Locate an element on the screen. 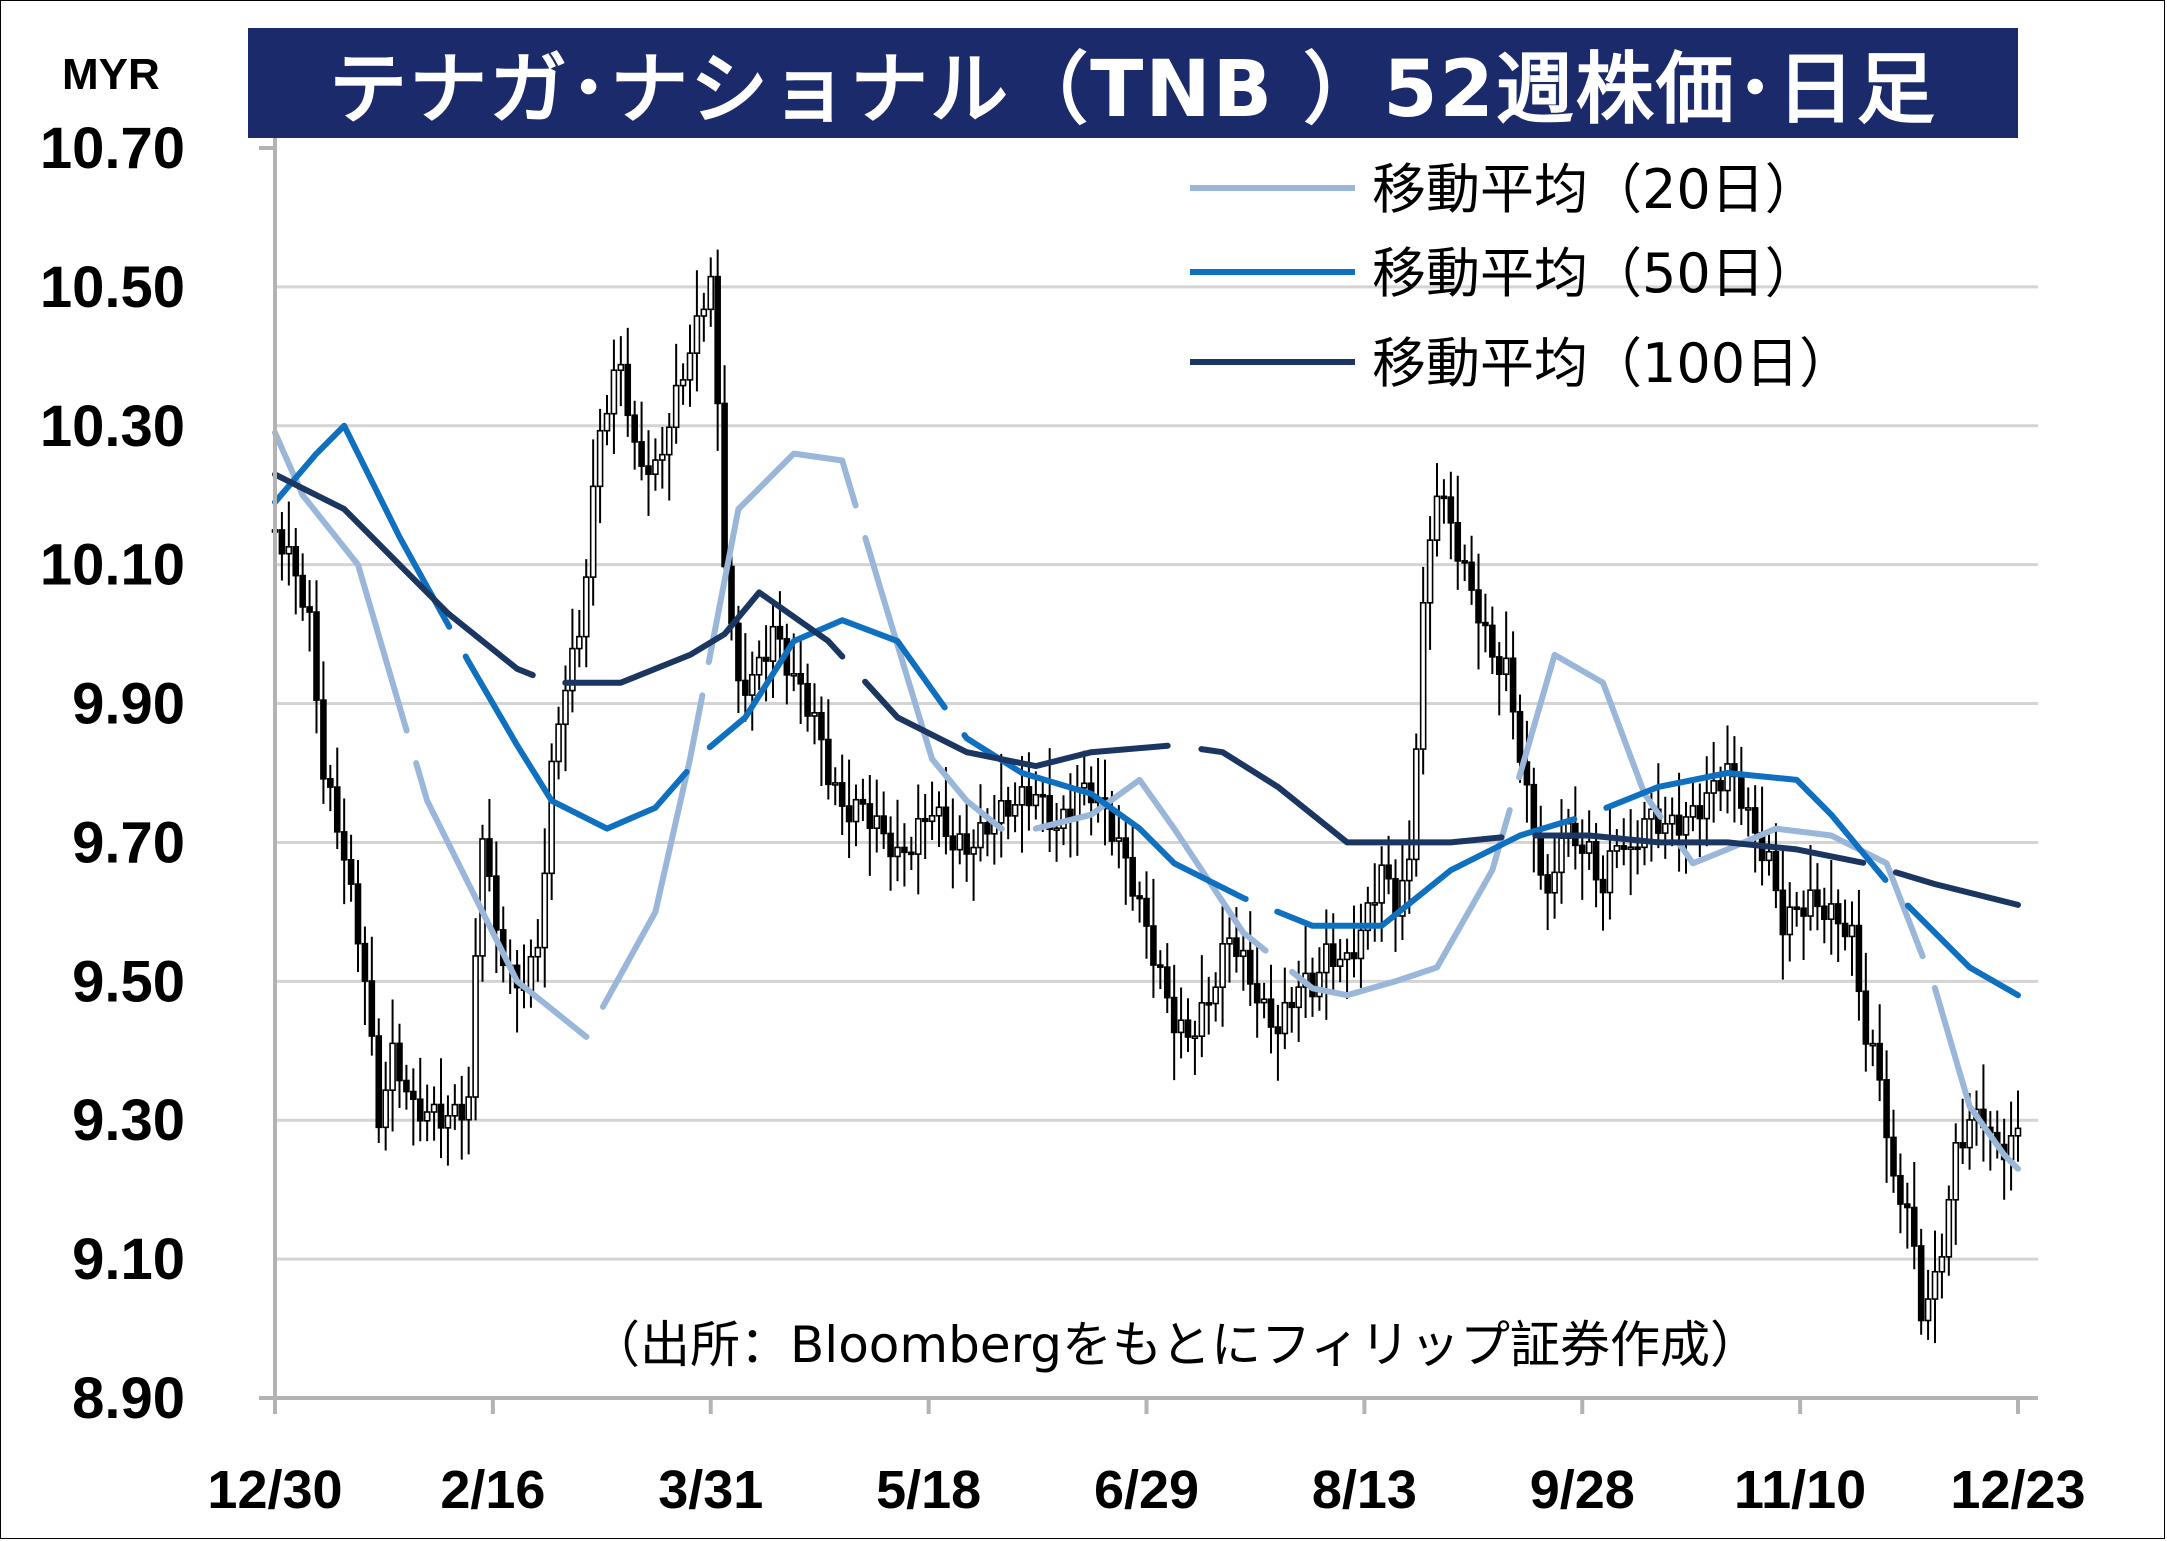 The height and width of the screenshot is (1541, 2167). y-tick-label: 9.30 is located at coordinates (128, 1120).